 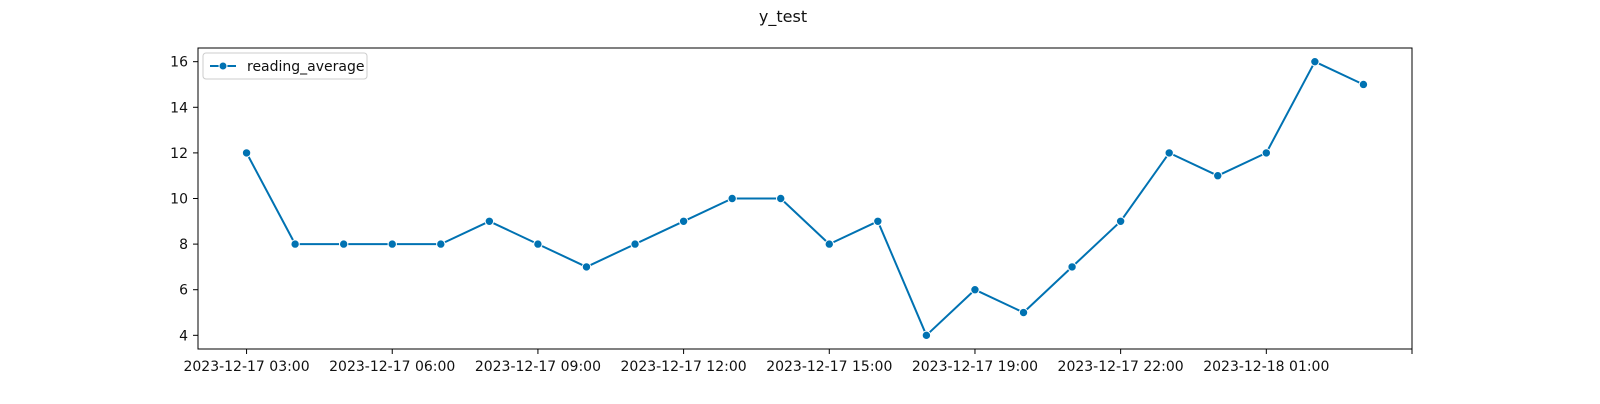 I want to click on y-tick-label: 6, so click(x=183, y=291).